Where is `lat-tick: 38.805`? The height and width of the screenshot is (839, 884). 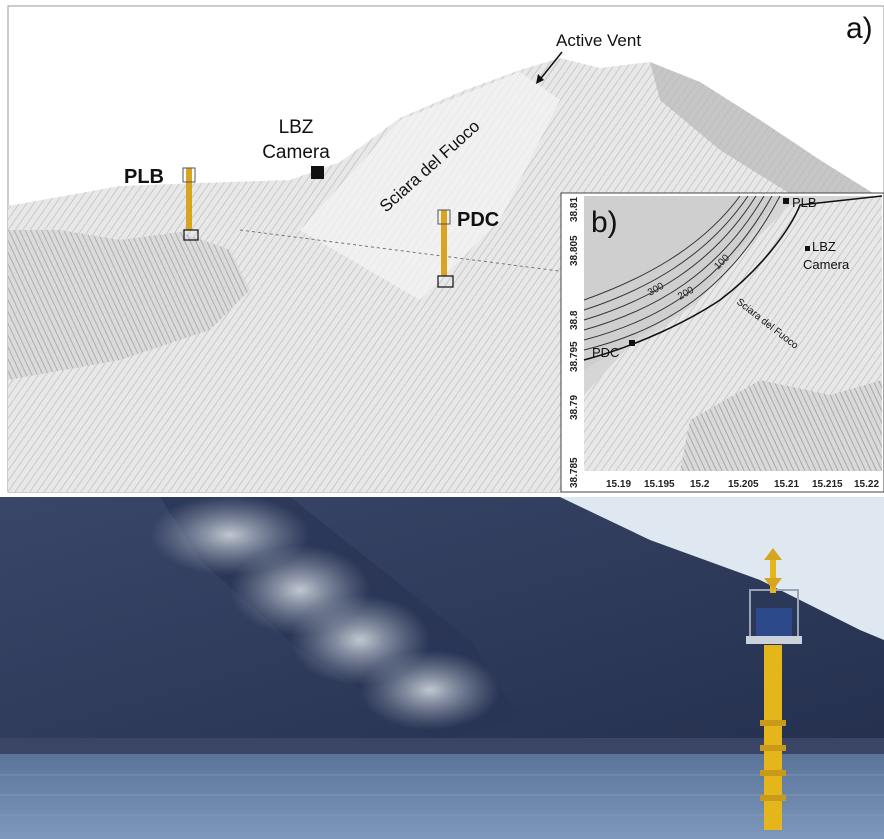
lat-tick: 38.805 is located at coordinates (574, 250).